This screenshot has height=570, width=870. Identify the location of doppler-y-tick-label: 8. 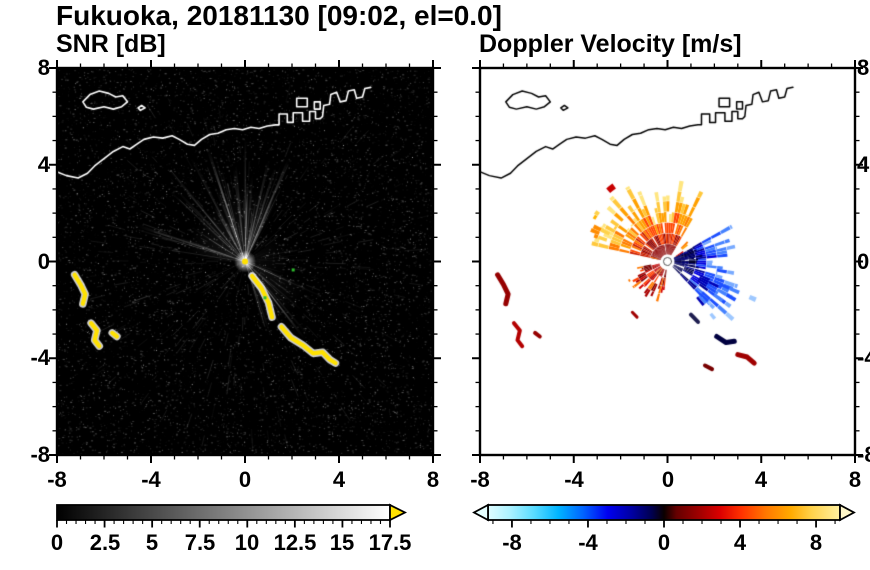
(863, 67).